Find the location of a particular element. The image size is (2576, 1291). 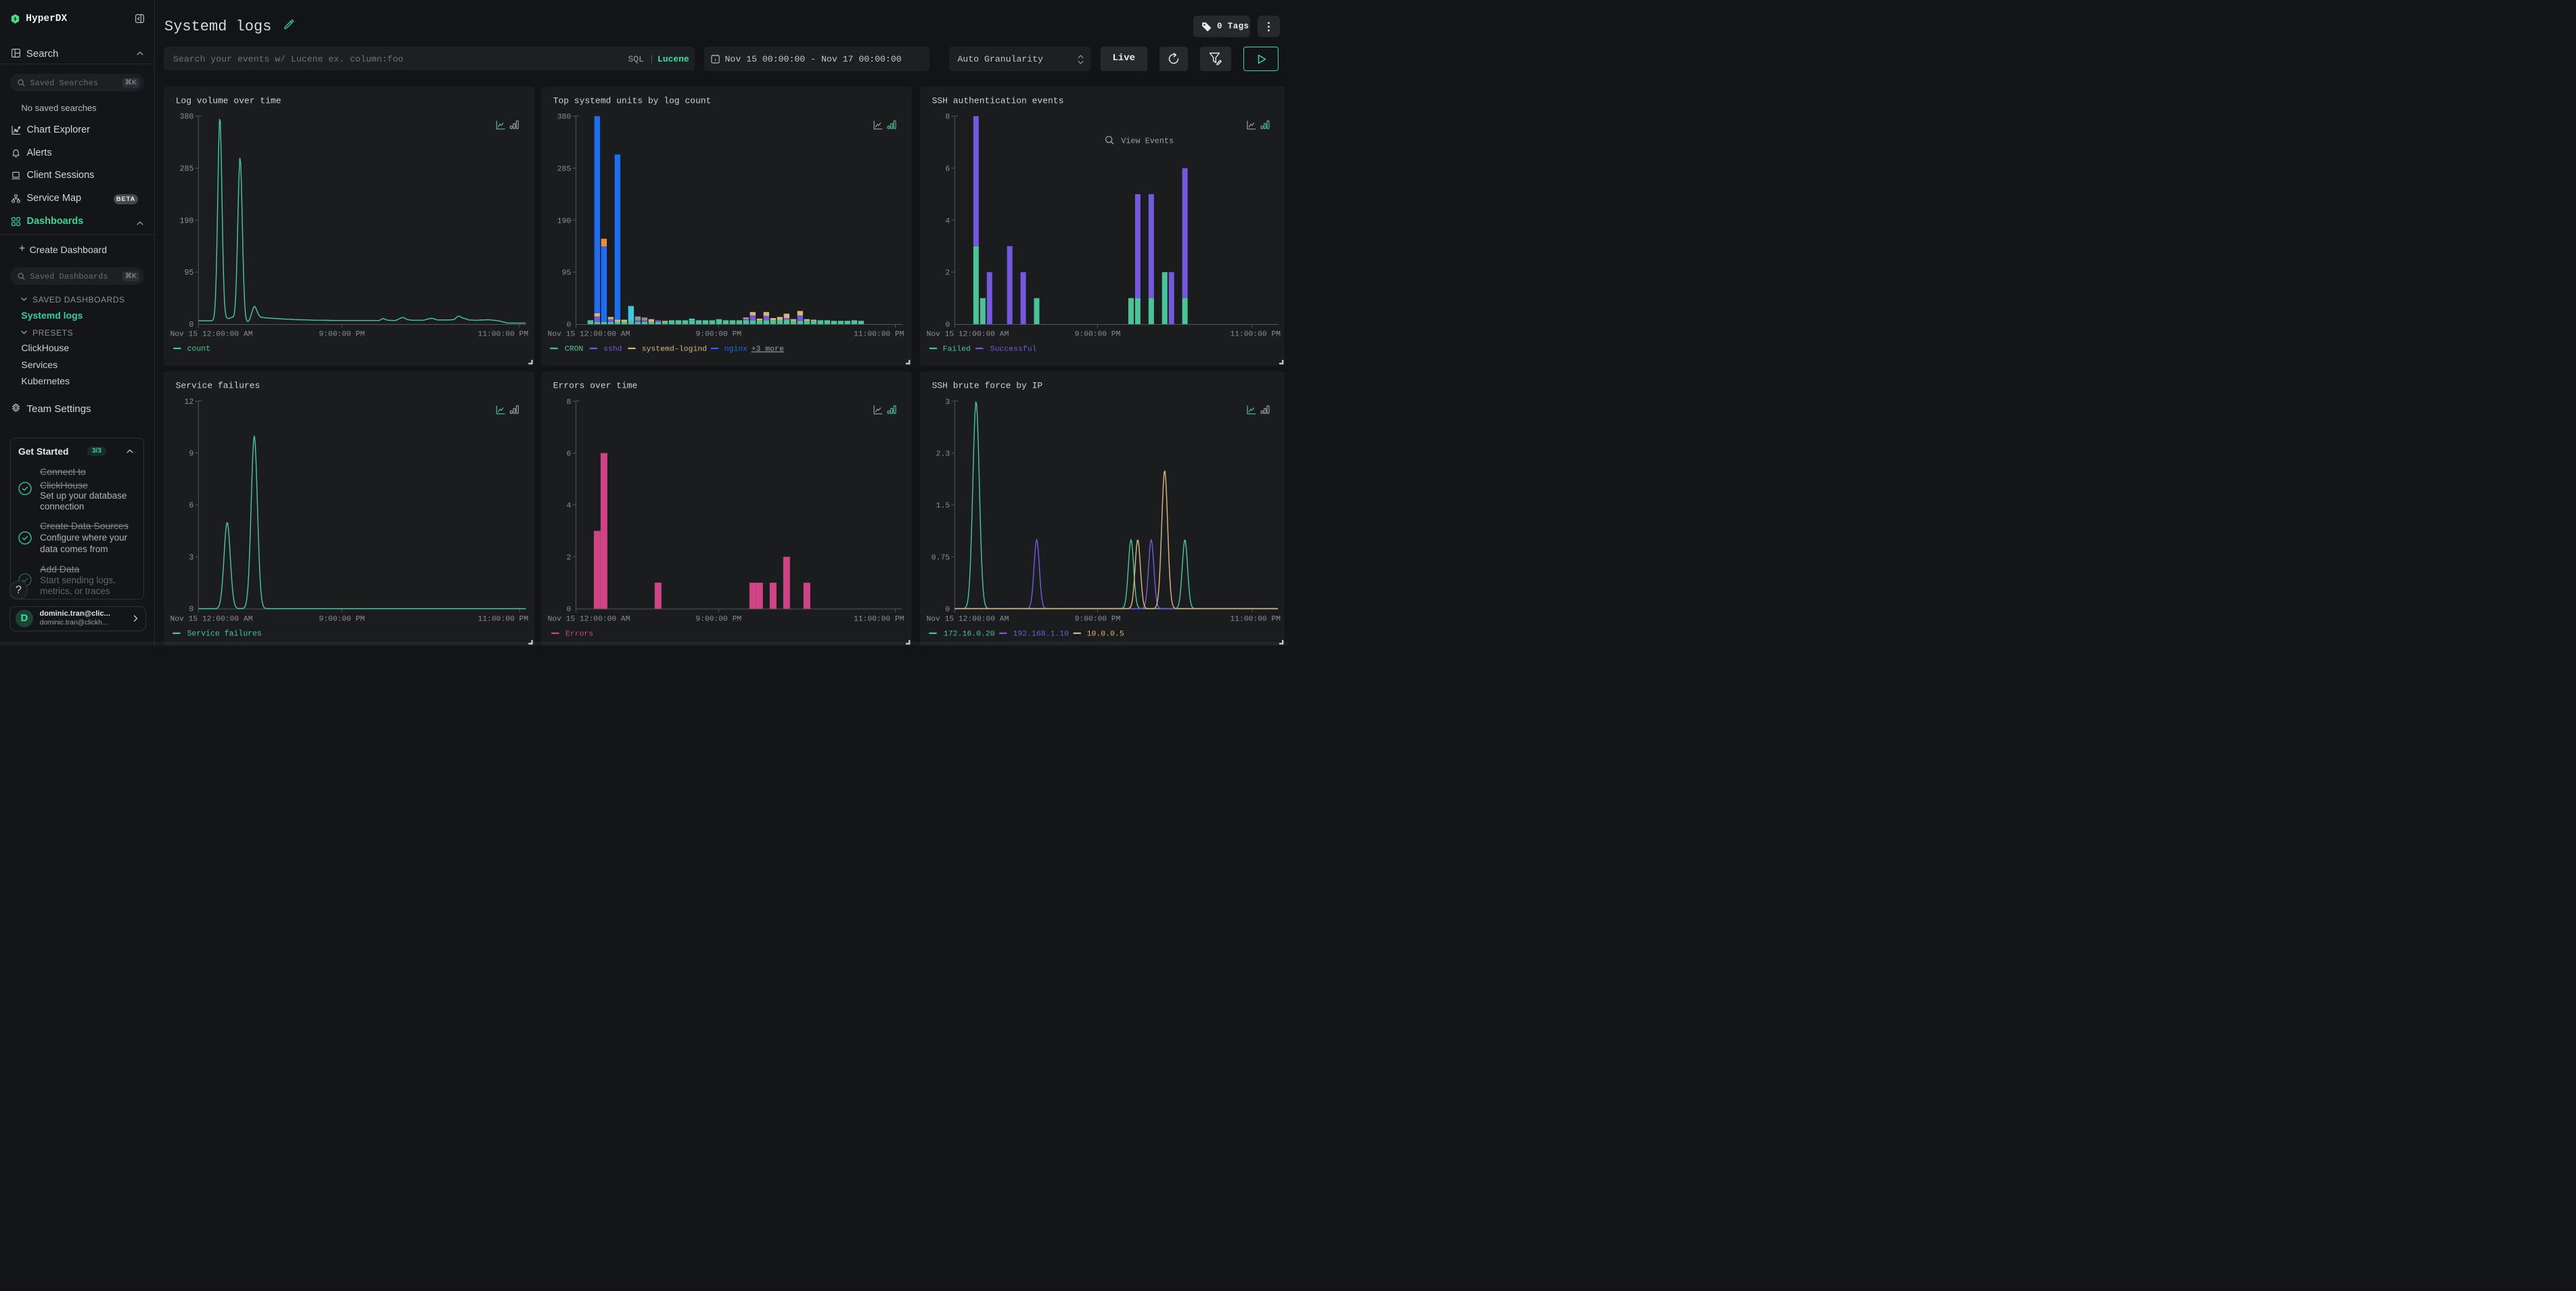

svg-text: Errors over time is located at coordinates (595, 386).